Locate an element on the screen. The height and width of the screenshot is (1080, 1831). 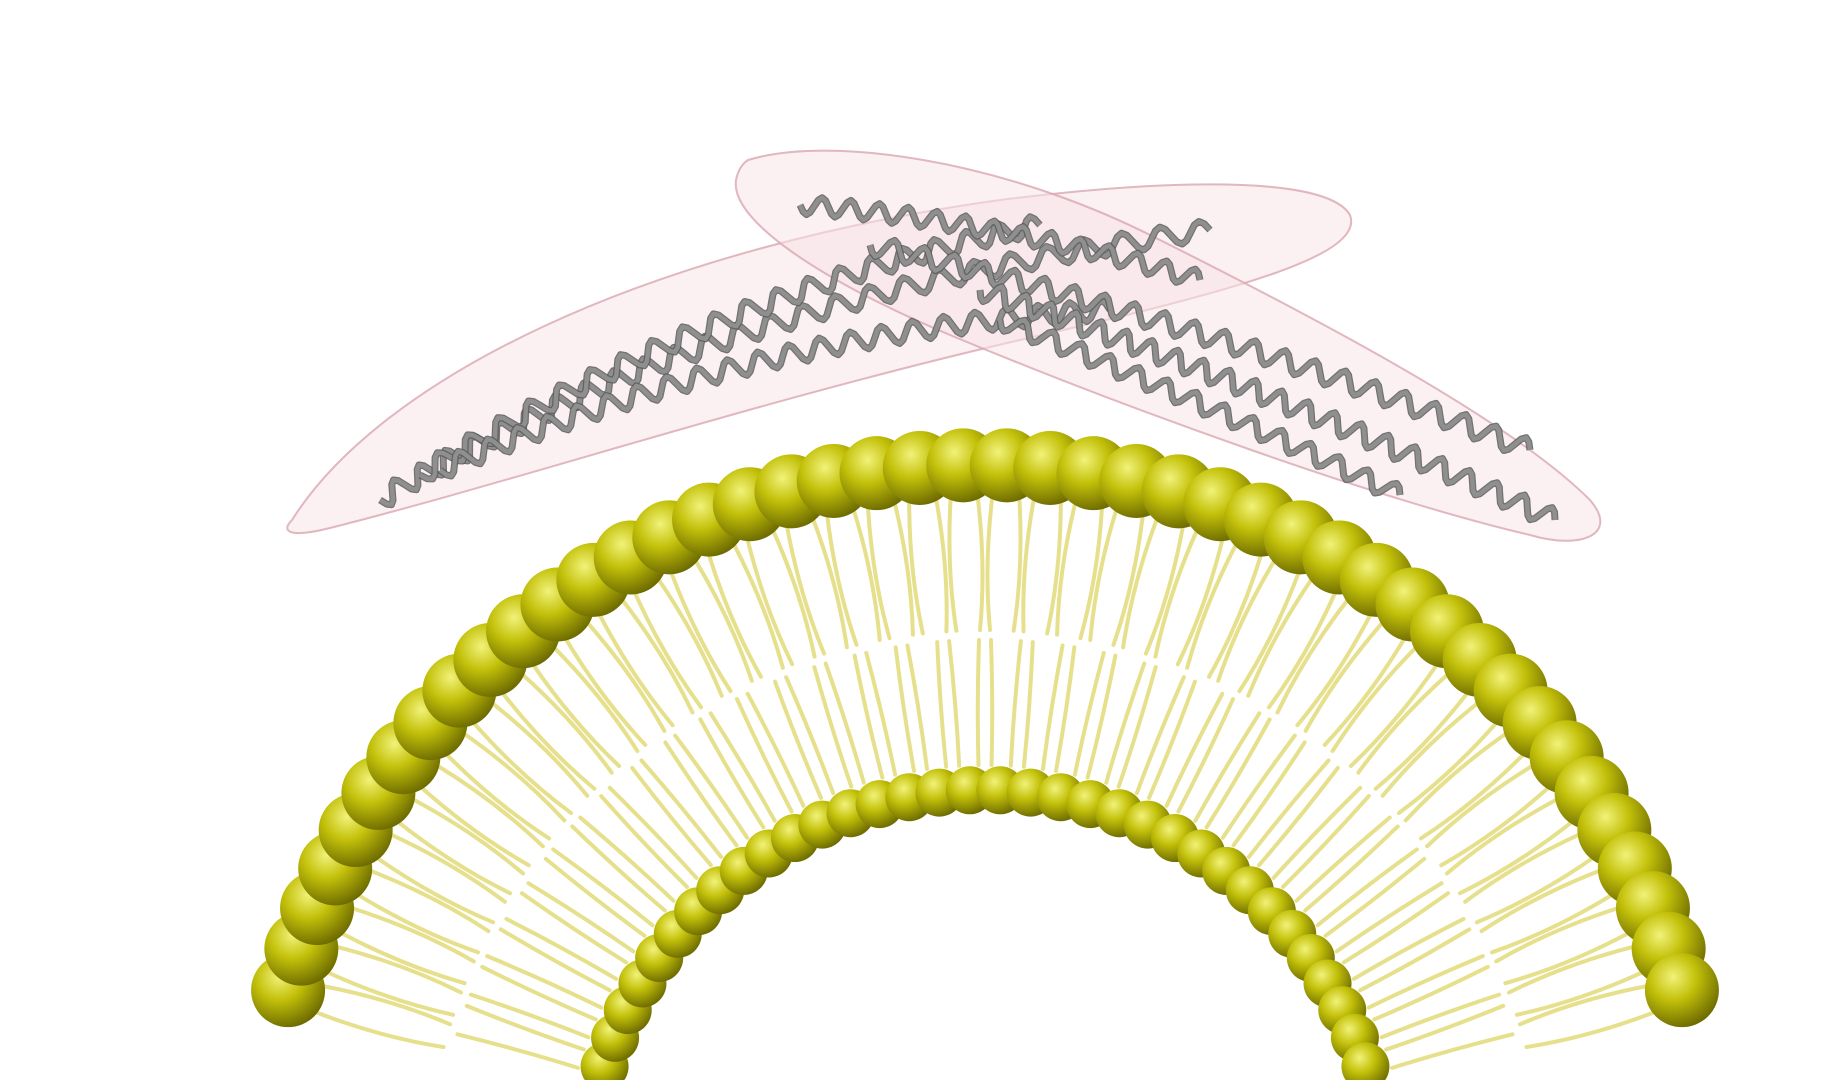
lipid-inner-heads-layer is located at coordinates (985, 923).